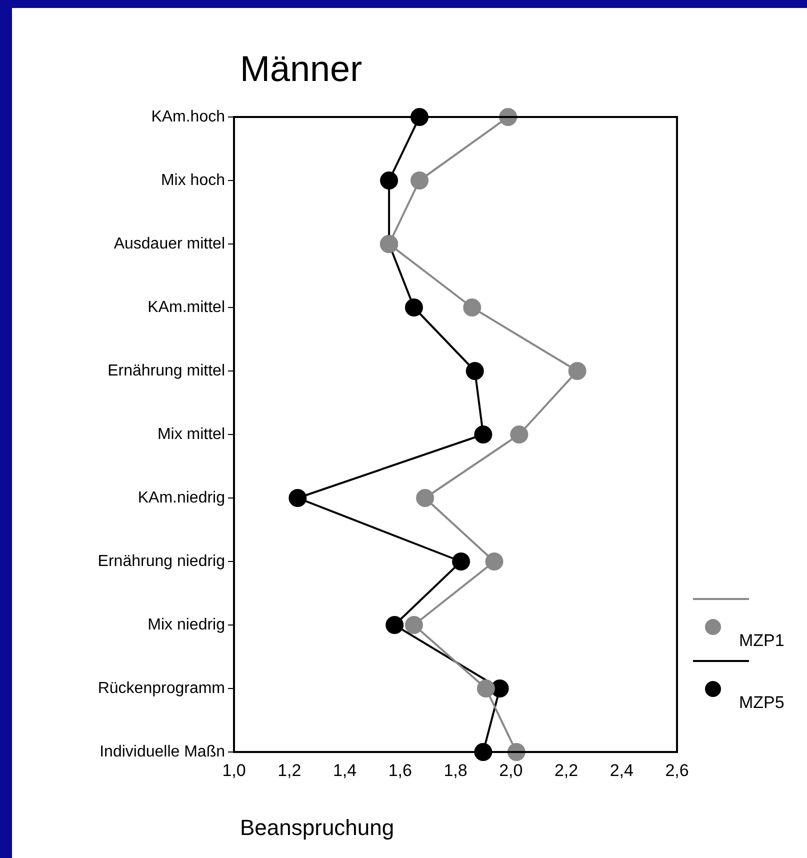 This screenshot has width=807, height=858. What do you see at coordinates (566, 770) in the screenshot?
I see `x-tick-label: 2,2` at bounding box center [566, 770].